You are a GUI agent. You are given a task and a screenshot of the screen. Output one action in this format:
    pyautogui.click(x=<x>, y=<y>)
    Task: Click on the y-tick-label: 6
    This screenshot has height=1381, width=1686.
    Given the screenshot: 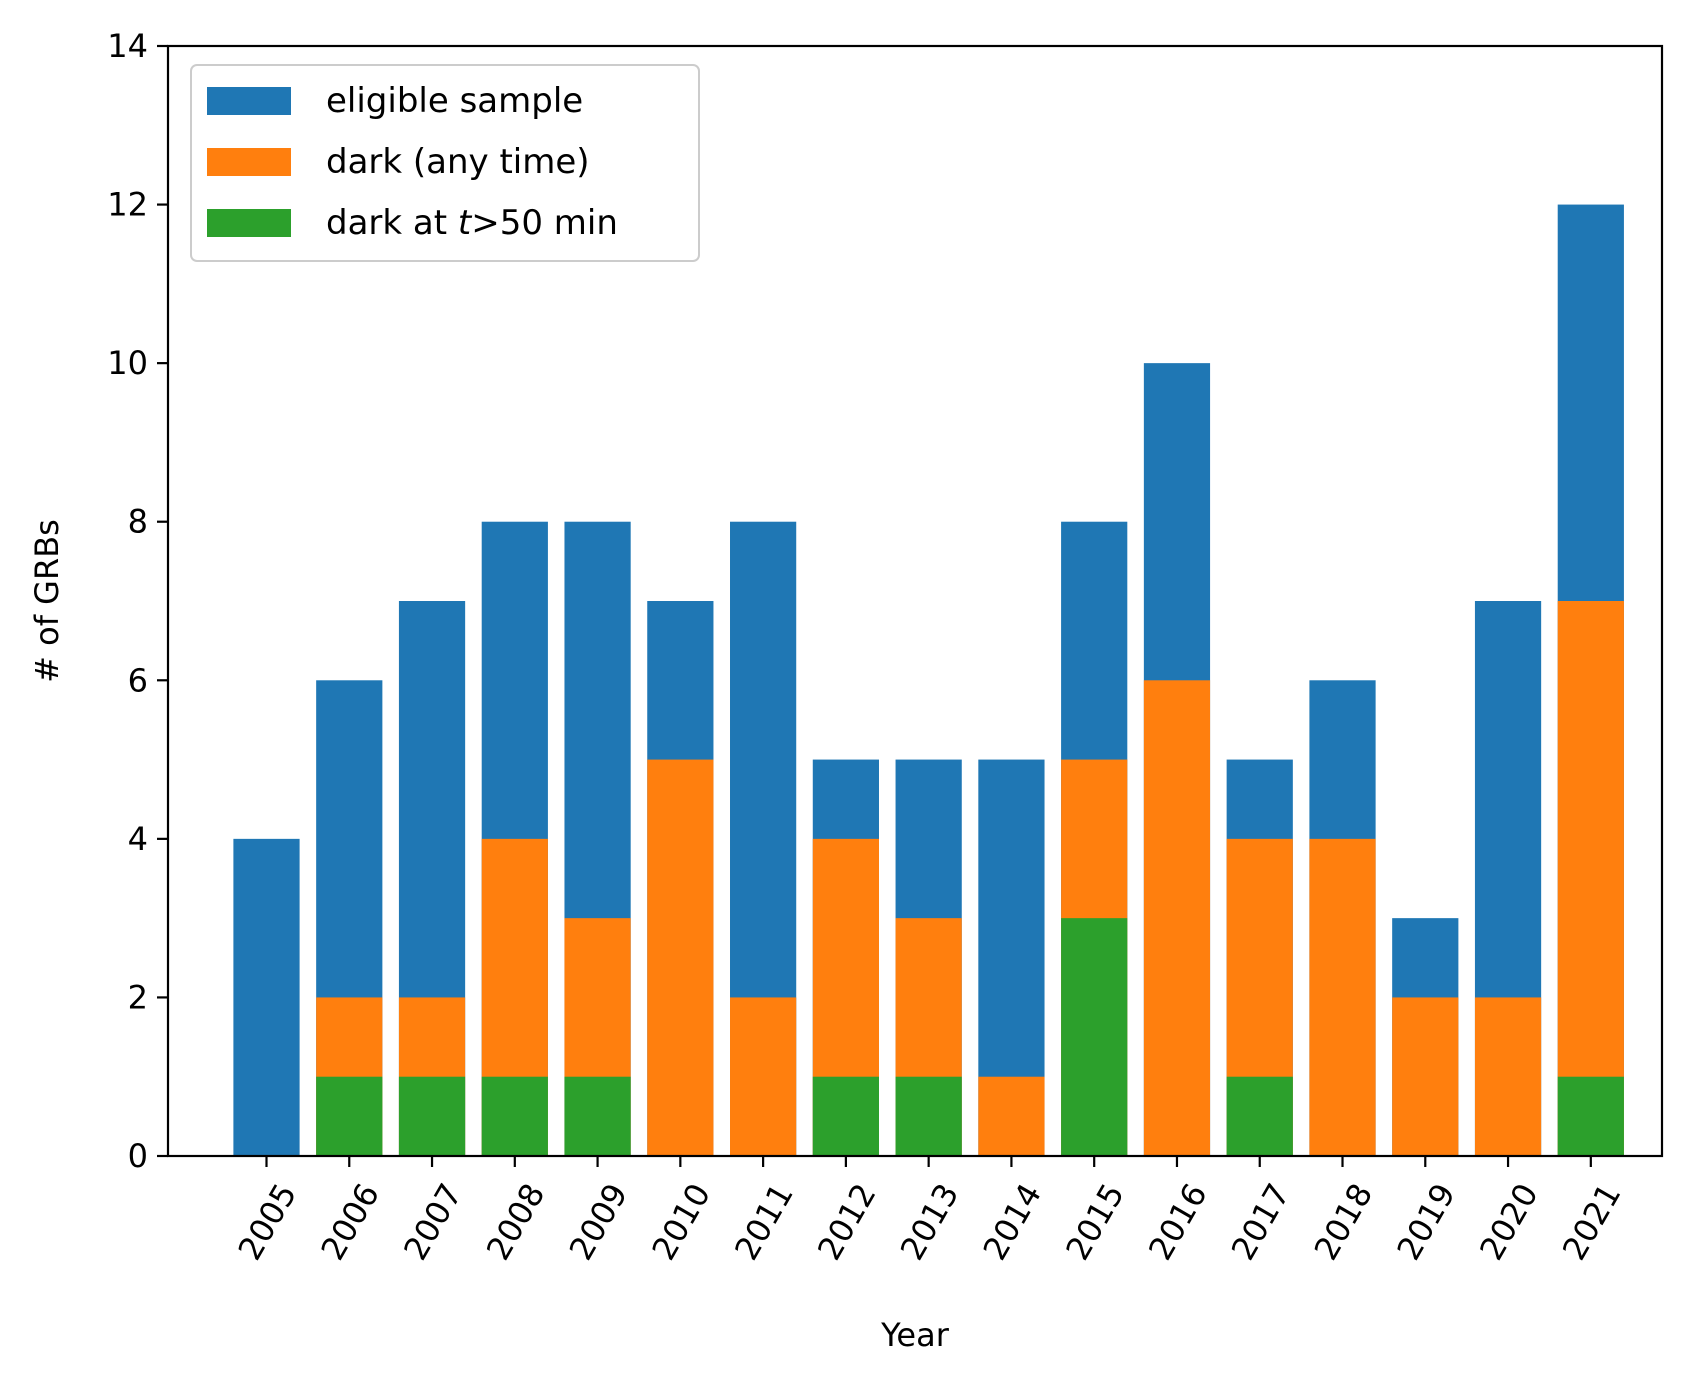 What is the action you would take?
    pyautogui.click(x=138, y=680)
    